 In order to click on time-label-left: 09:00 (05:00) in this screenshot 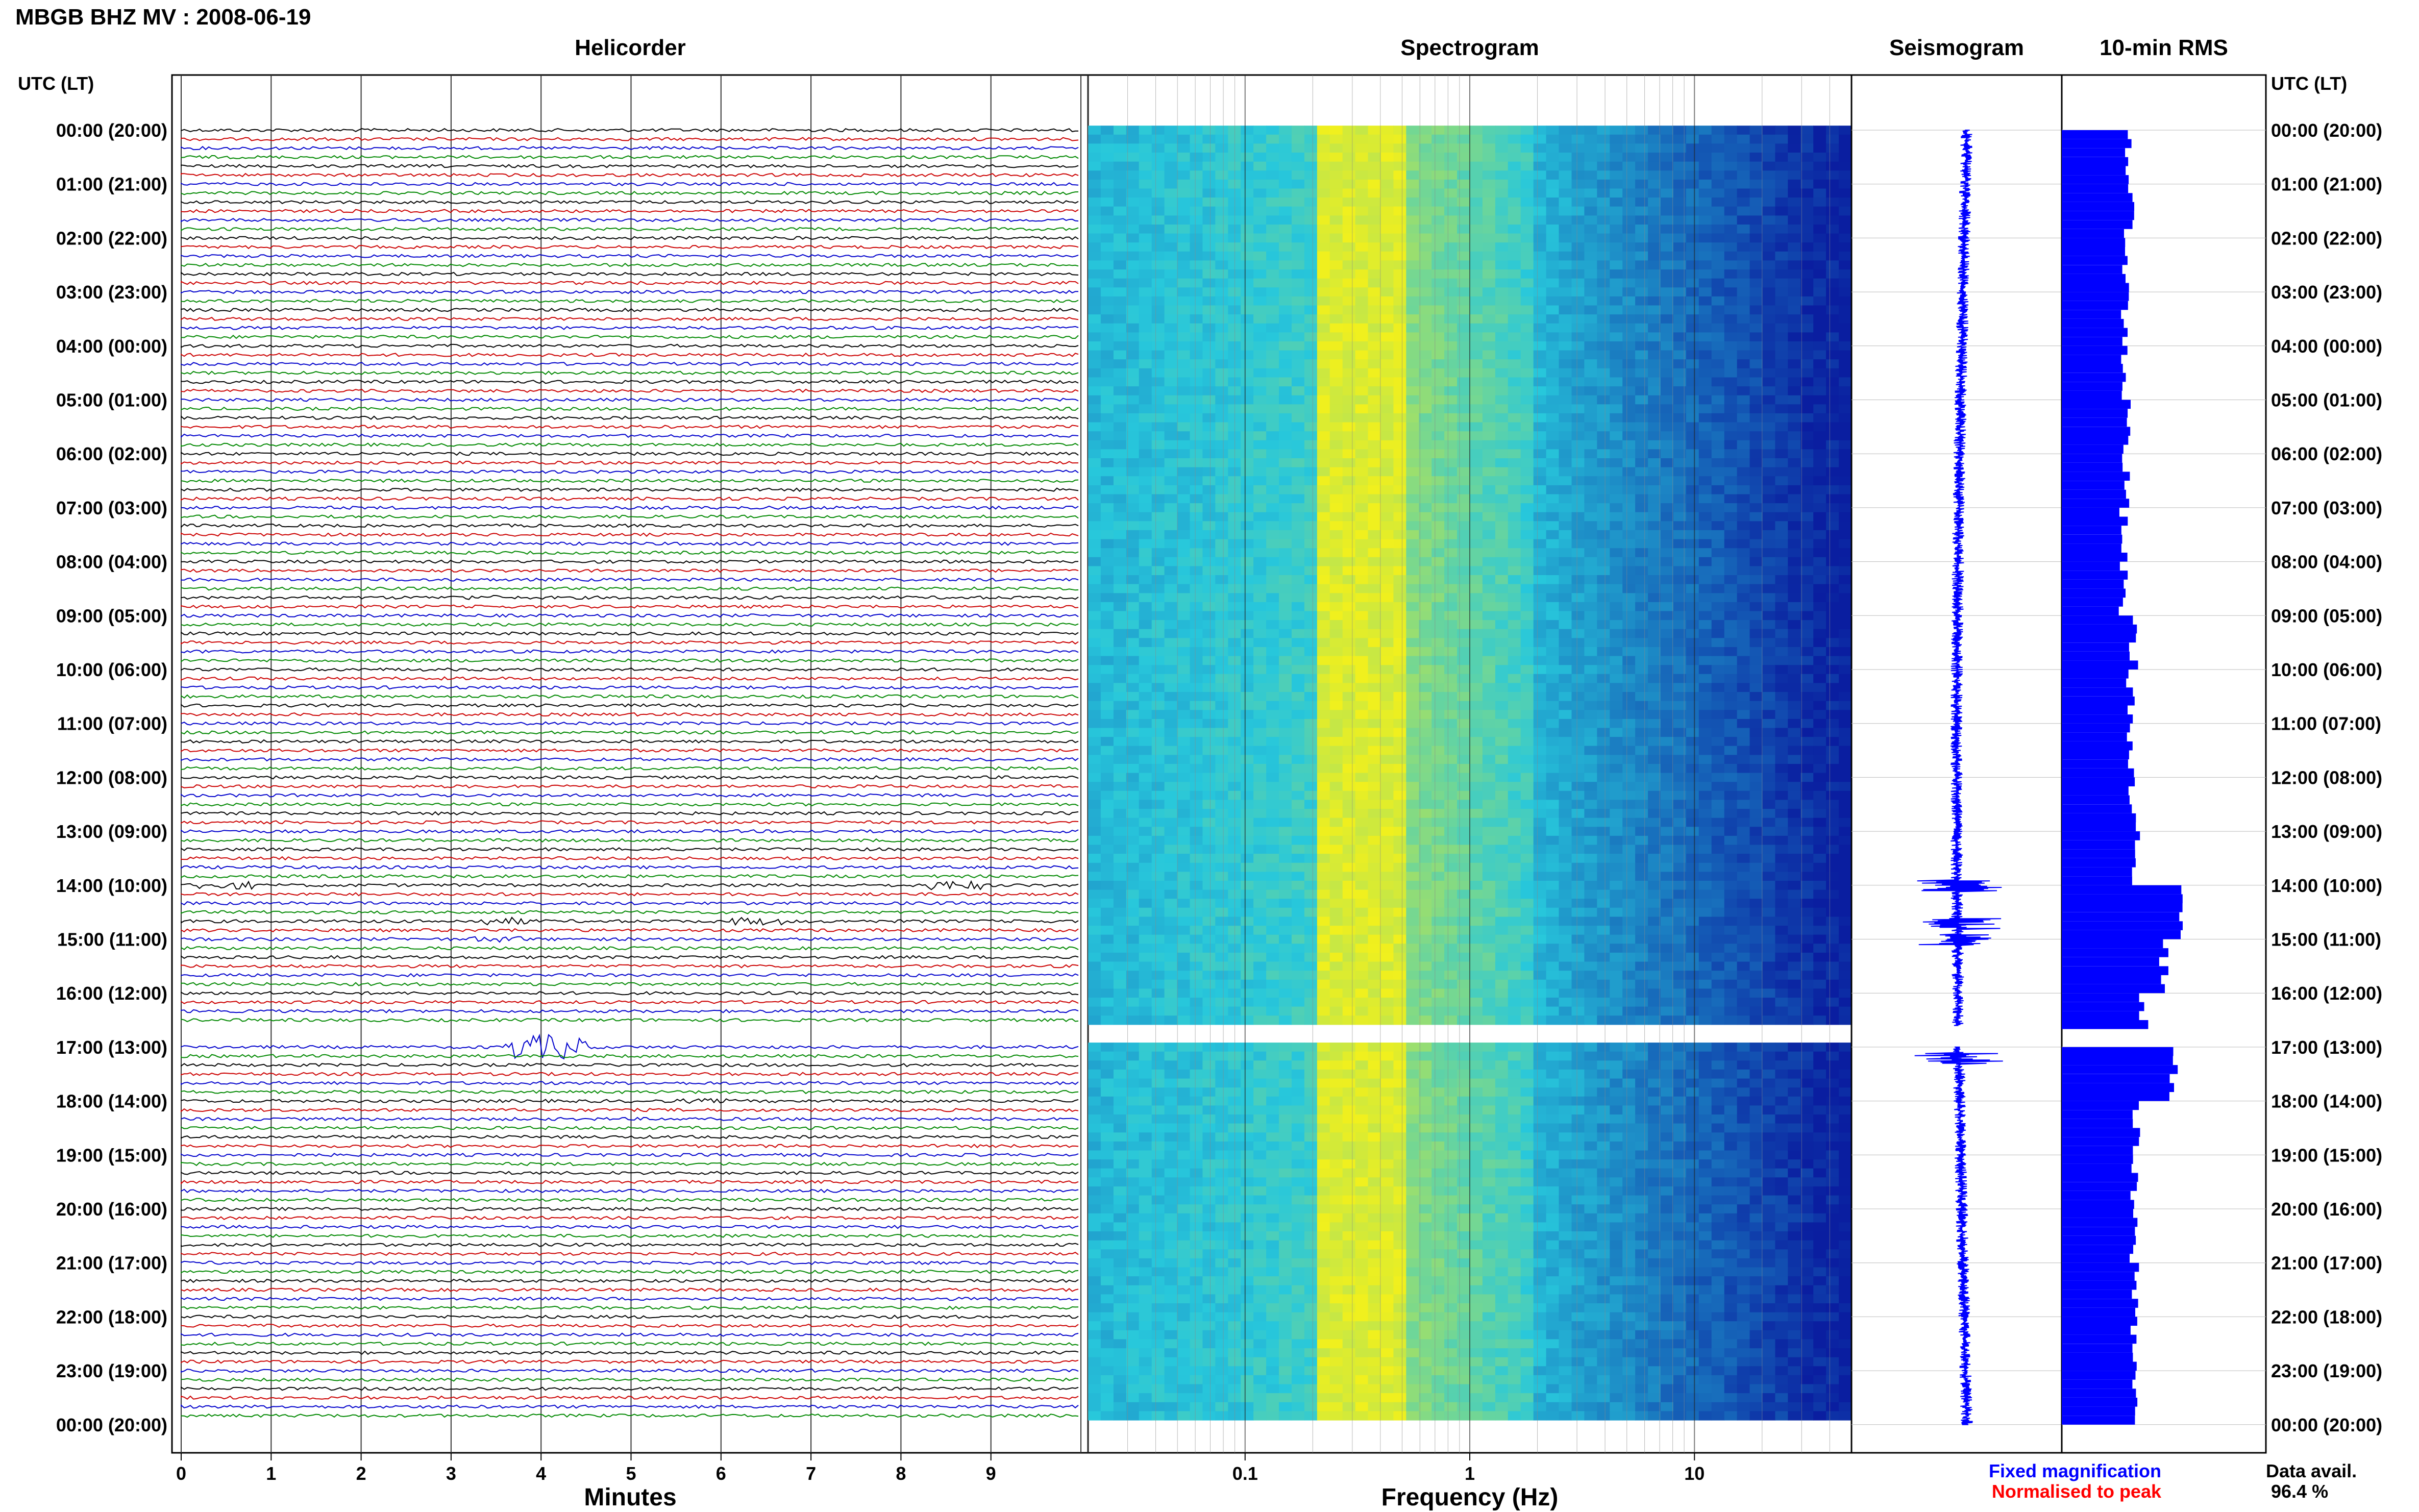, I will do `click(111, 615)`.